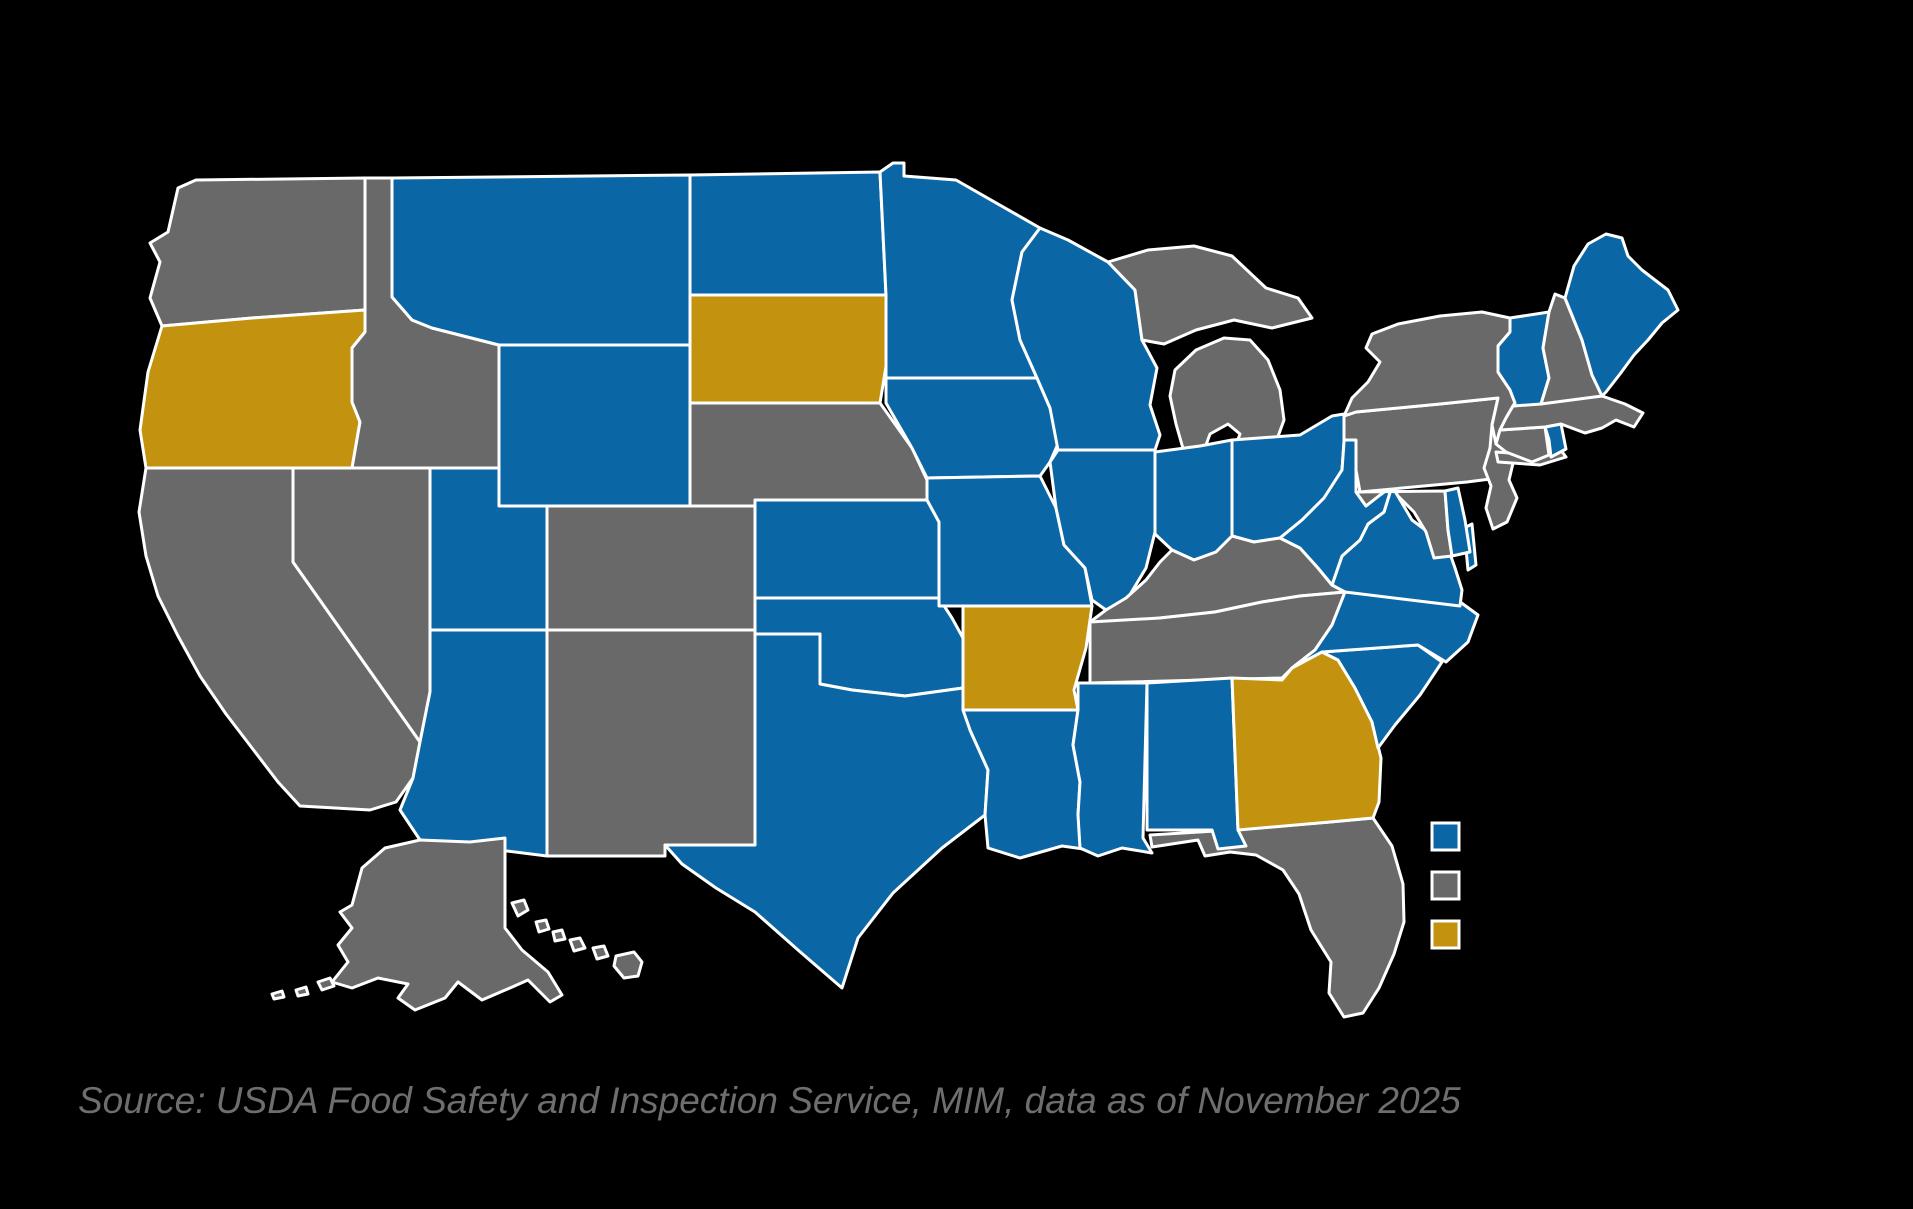 This screenshot has height=1209, width=1913. I want to click on state-new-mexico, so click(651, 743).